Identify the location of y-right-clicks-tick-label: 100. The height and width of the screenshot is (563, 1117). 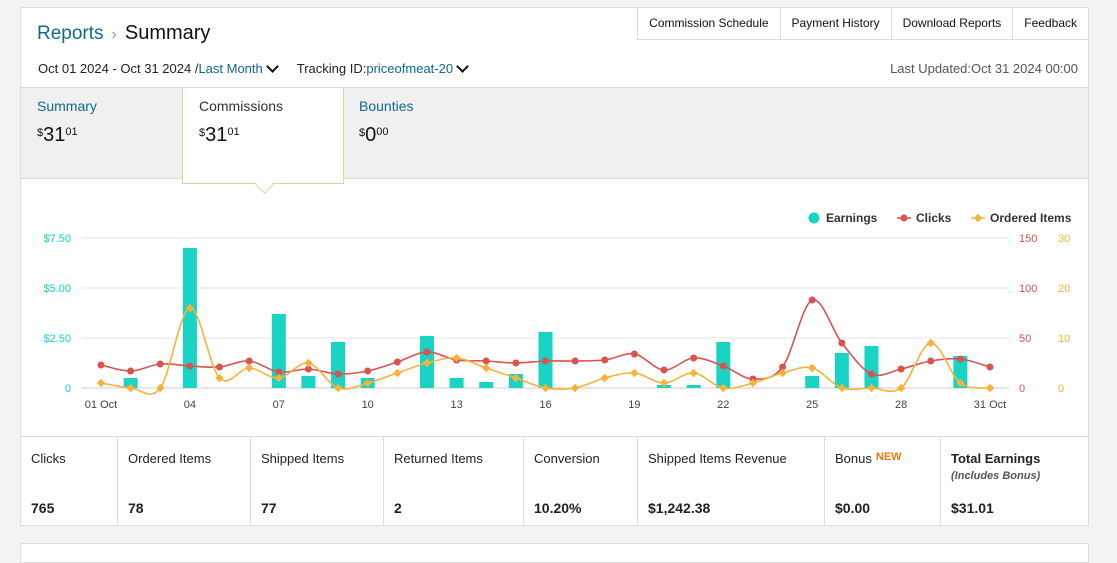
(1028, 289).